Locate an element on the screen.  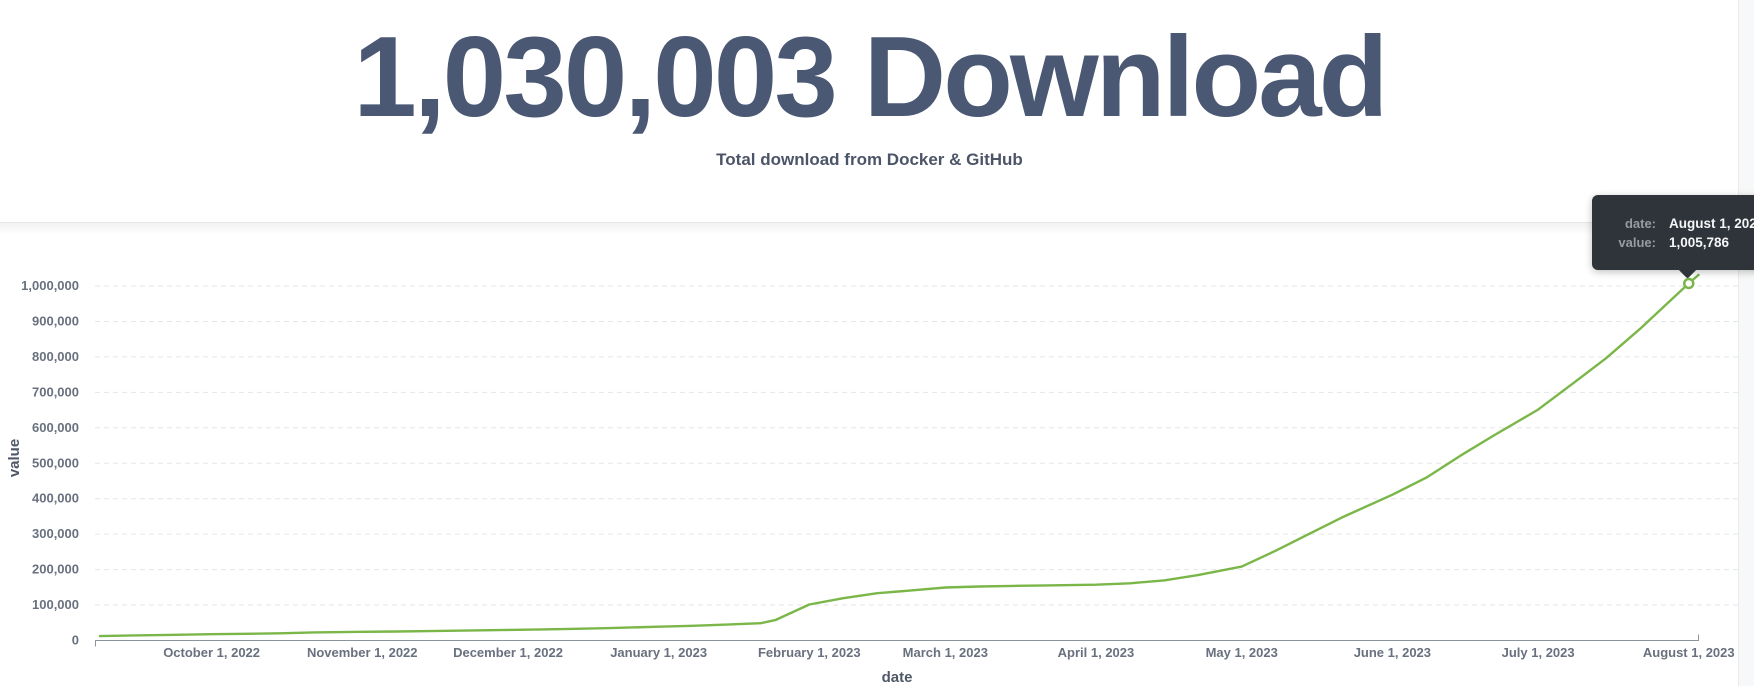
tooltip-value-row: value: 1,005,786 is located at coordinates (1680, 242).